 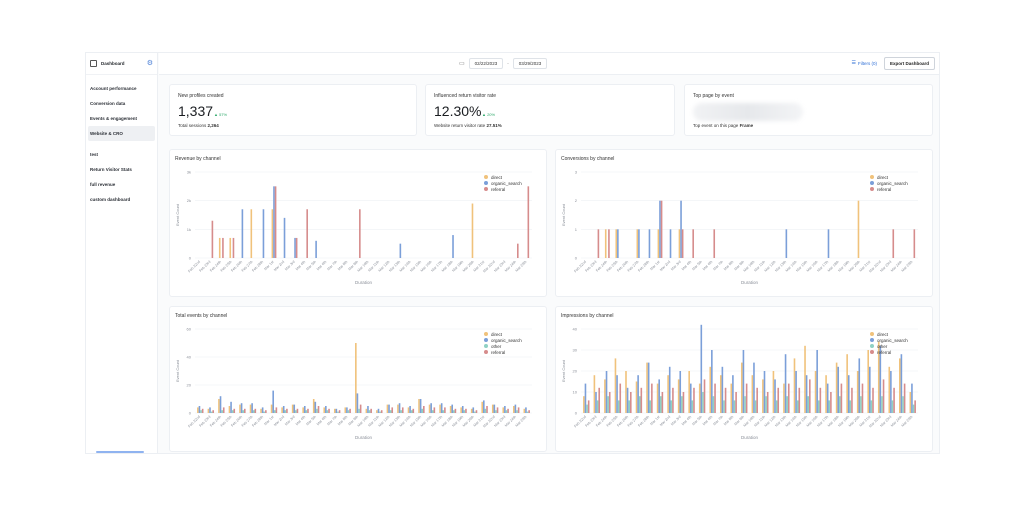 What do you see at coordinates (907, 266) in the screenshot?
I see `x-tick-label: Mar 25th` at bounding box center [907, 266].